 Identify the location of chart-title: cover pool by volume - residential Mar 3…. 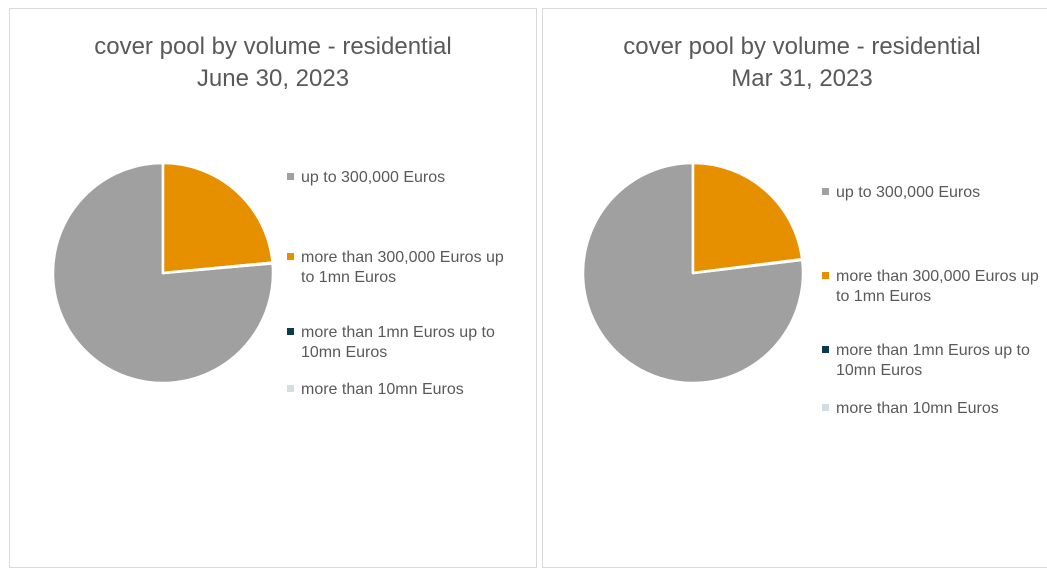
(795, 63).